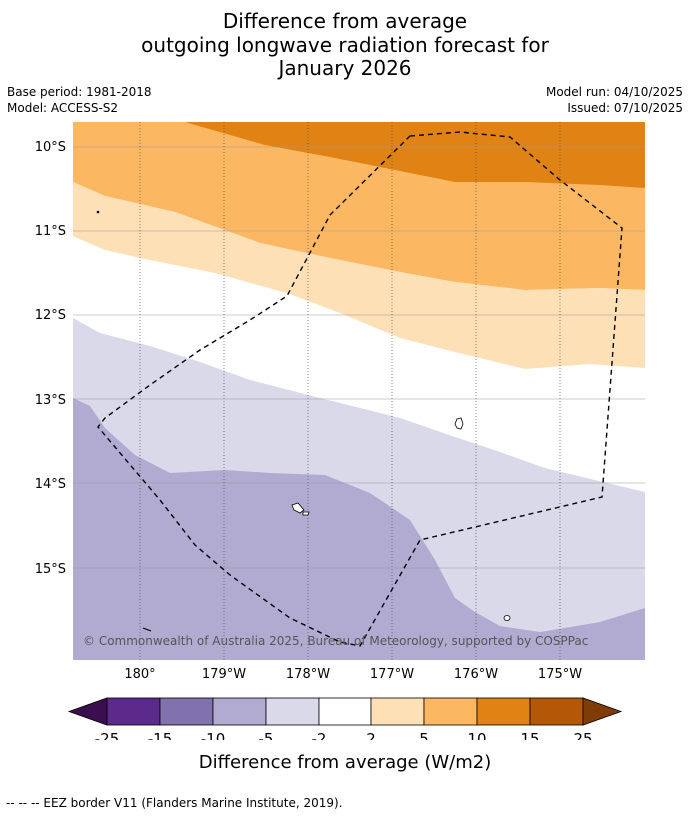  I want to click on tick-neg10: -10, so click(213, 735).